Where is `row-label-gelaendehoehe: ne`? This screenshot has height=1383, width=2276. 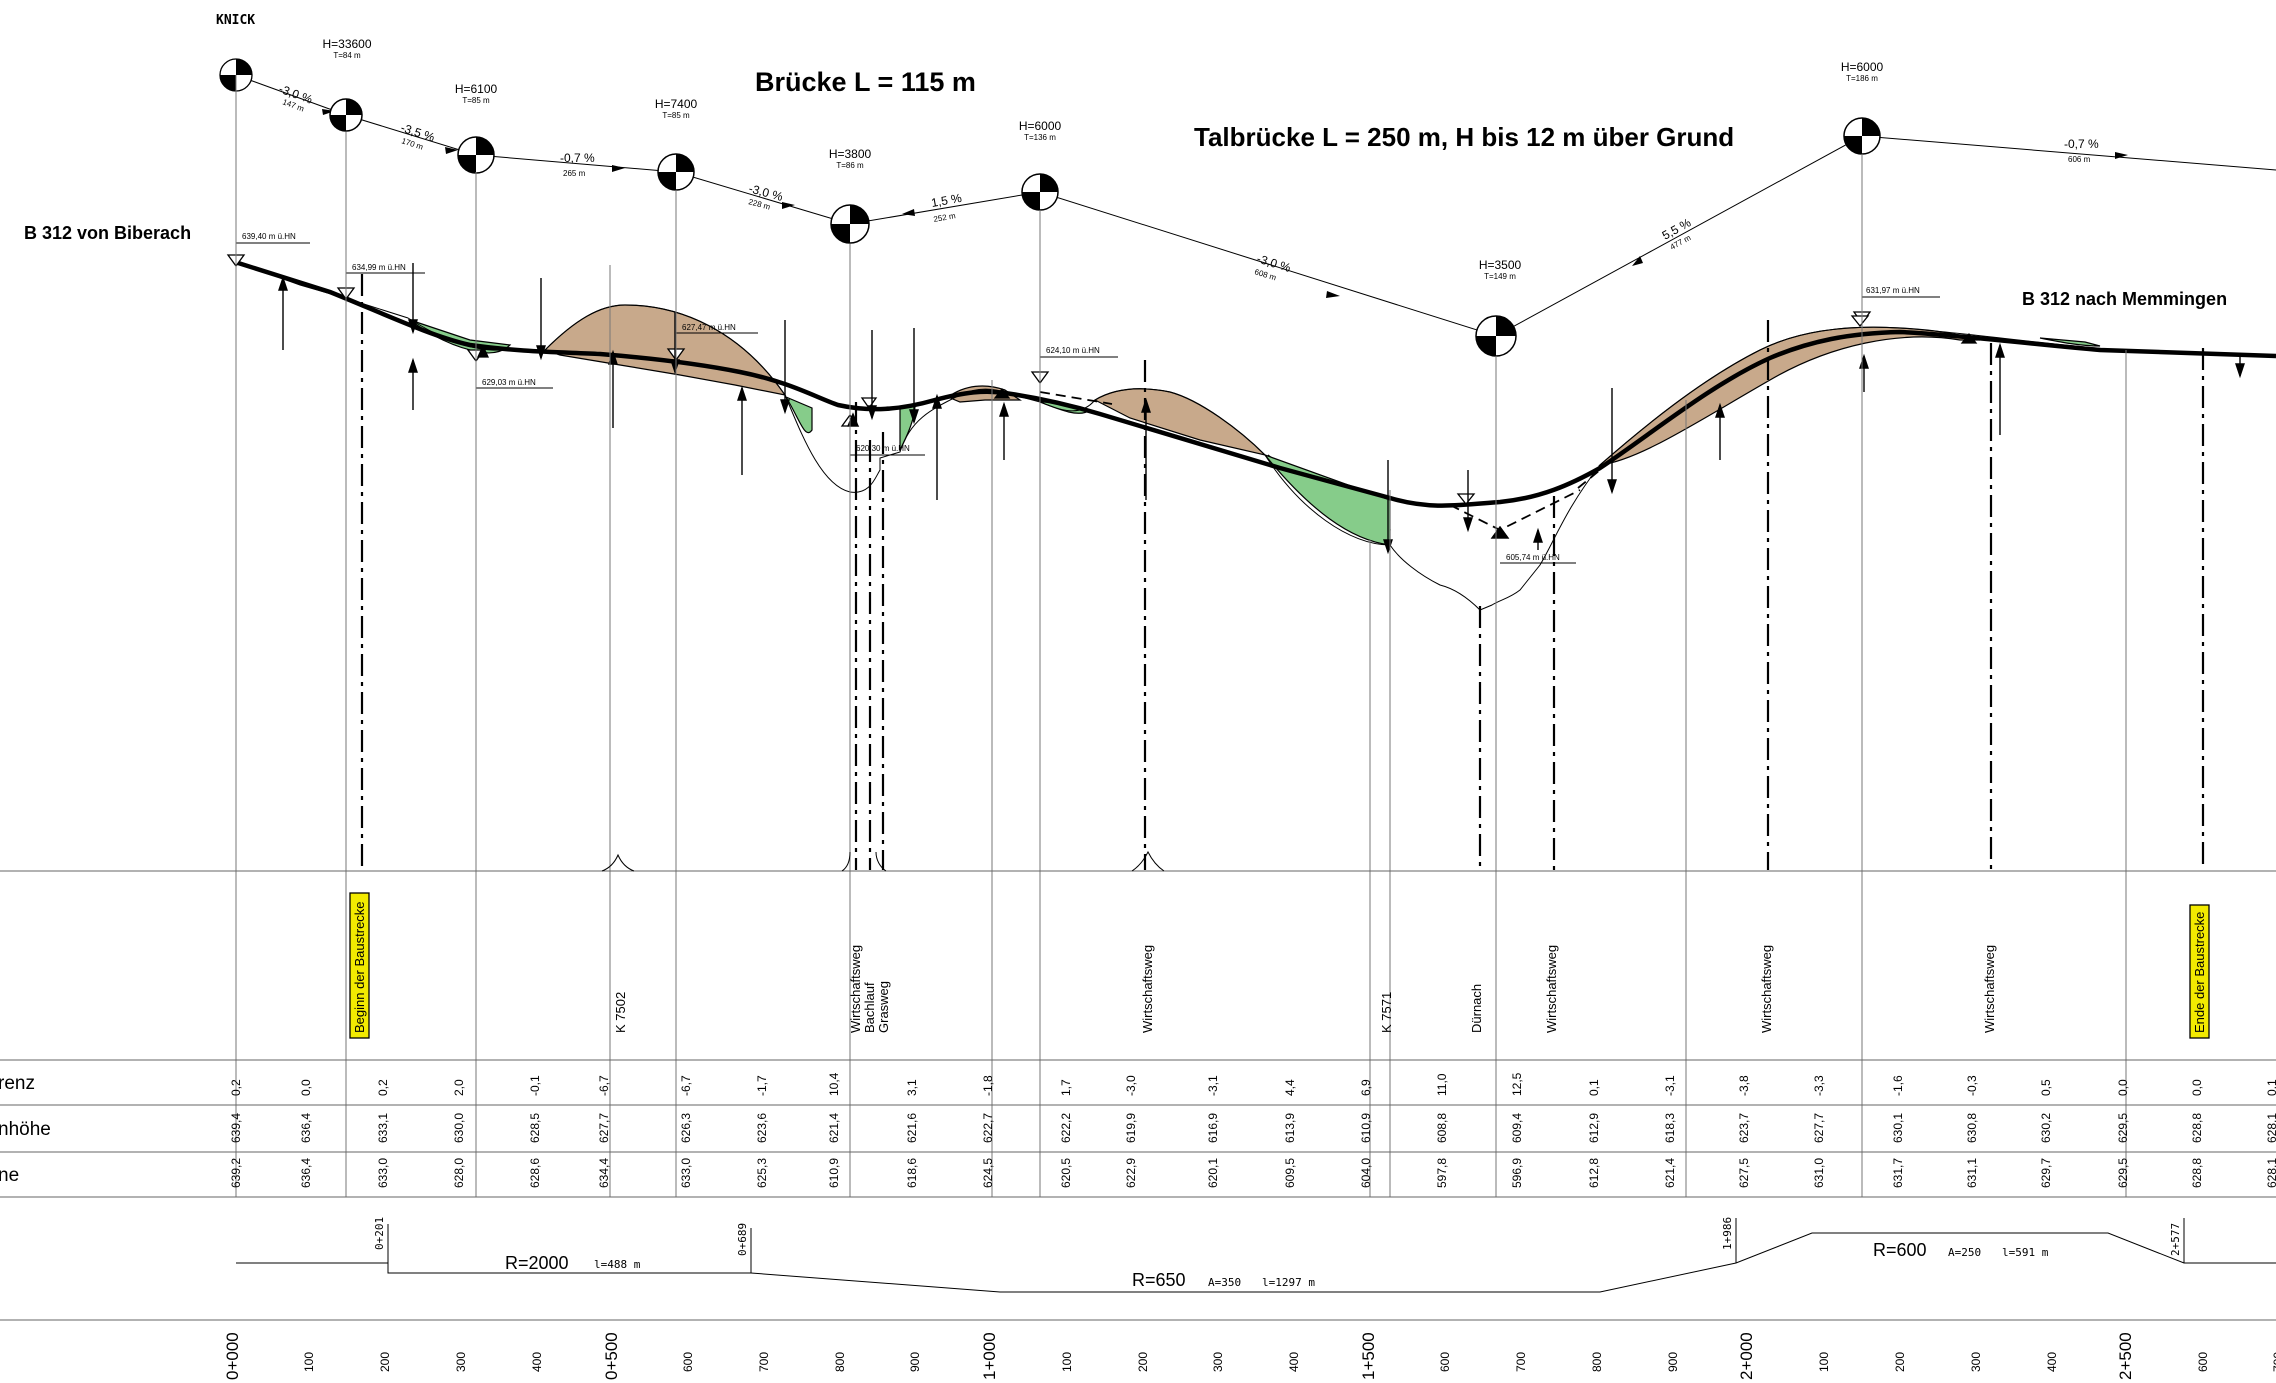
row-label-gelaendehoehe: ne is located at coordinates (9, 1175).